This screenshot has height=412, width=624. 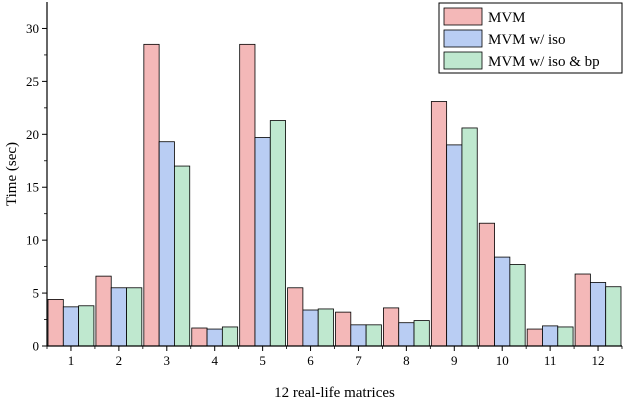 What do you see at coordinates (32, 81) in the screenshot?
I see `y-tick-label: 25` at bounding box center [32, 81].